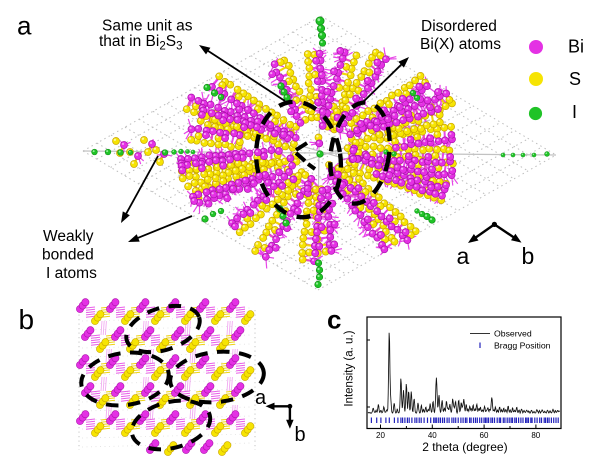  I want to click on svg-text: Weakly, so click(68, 236).